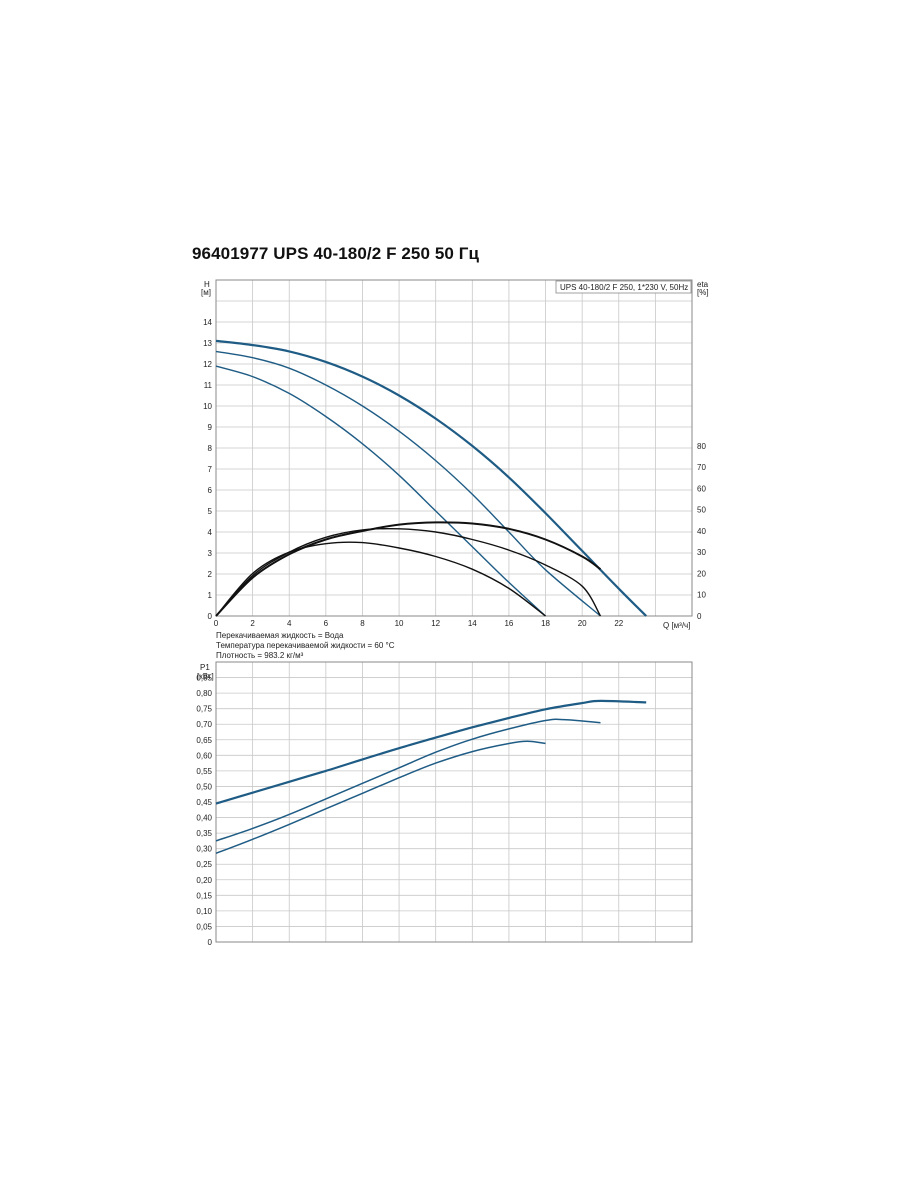  What do you see at coordinates (210, 553) in the screenshot?
I see `y-tick-label: 3` at bounding box center [210, 553].